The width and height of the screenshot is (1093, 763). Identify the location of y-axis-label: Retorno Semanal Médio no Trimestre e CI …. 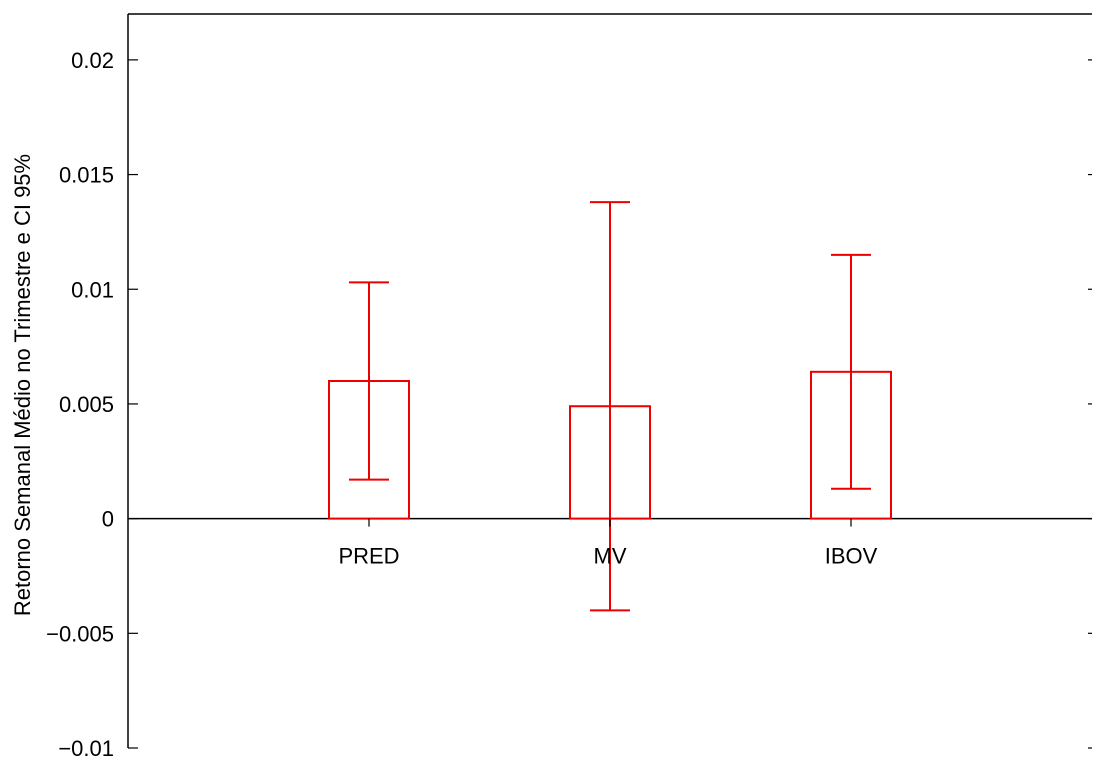
(22, 385).